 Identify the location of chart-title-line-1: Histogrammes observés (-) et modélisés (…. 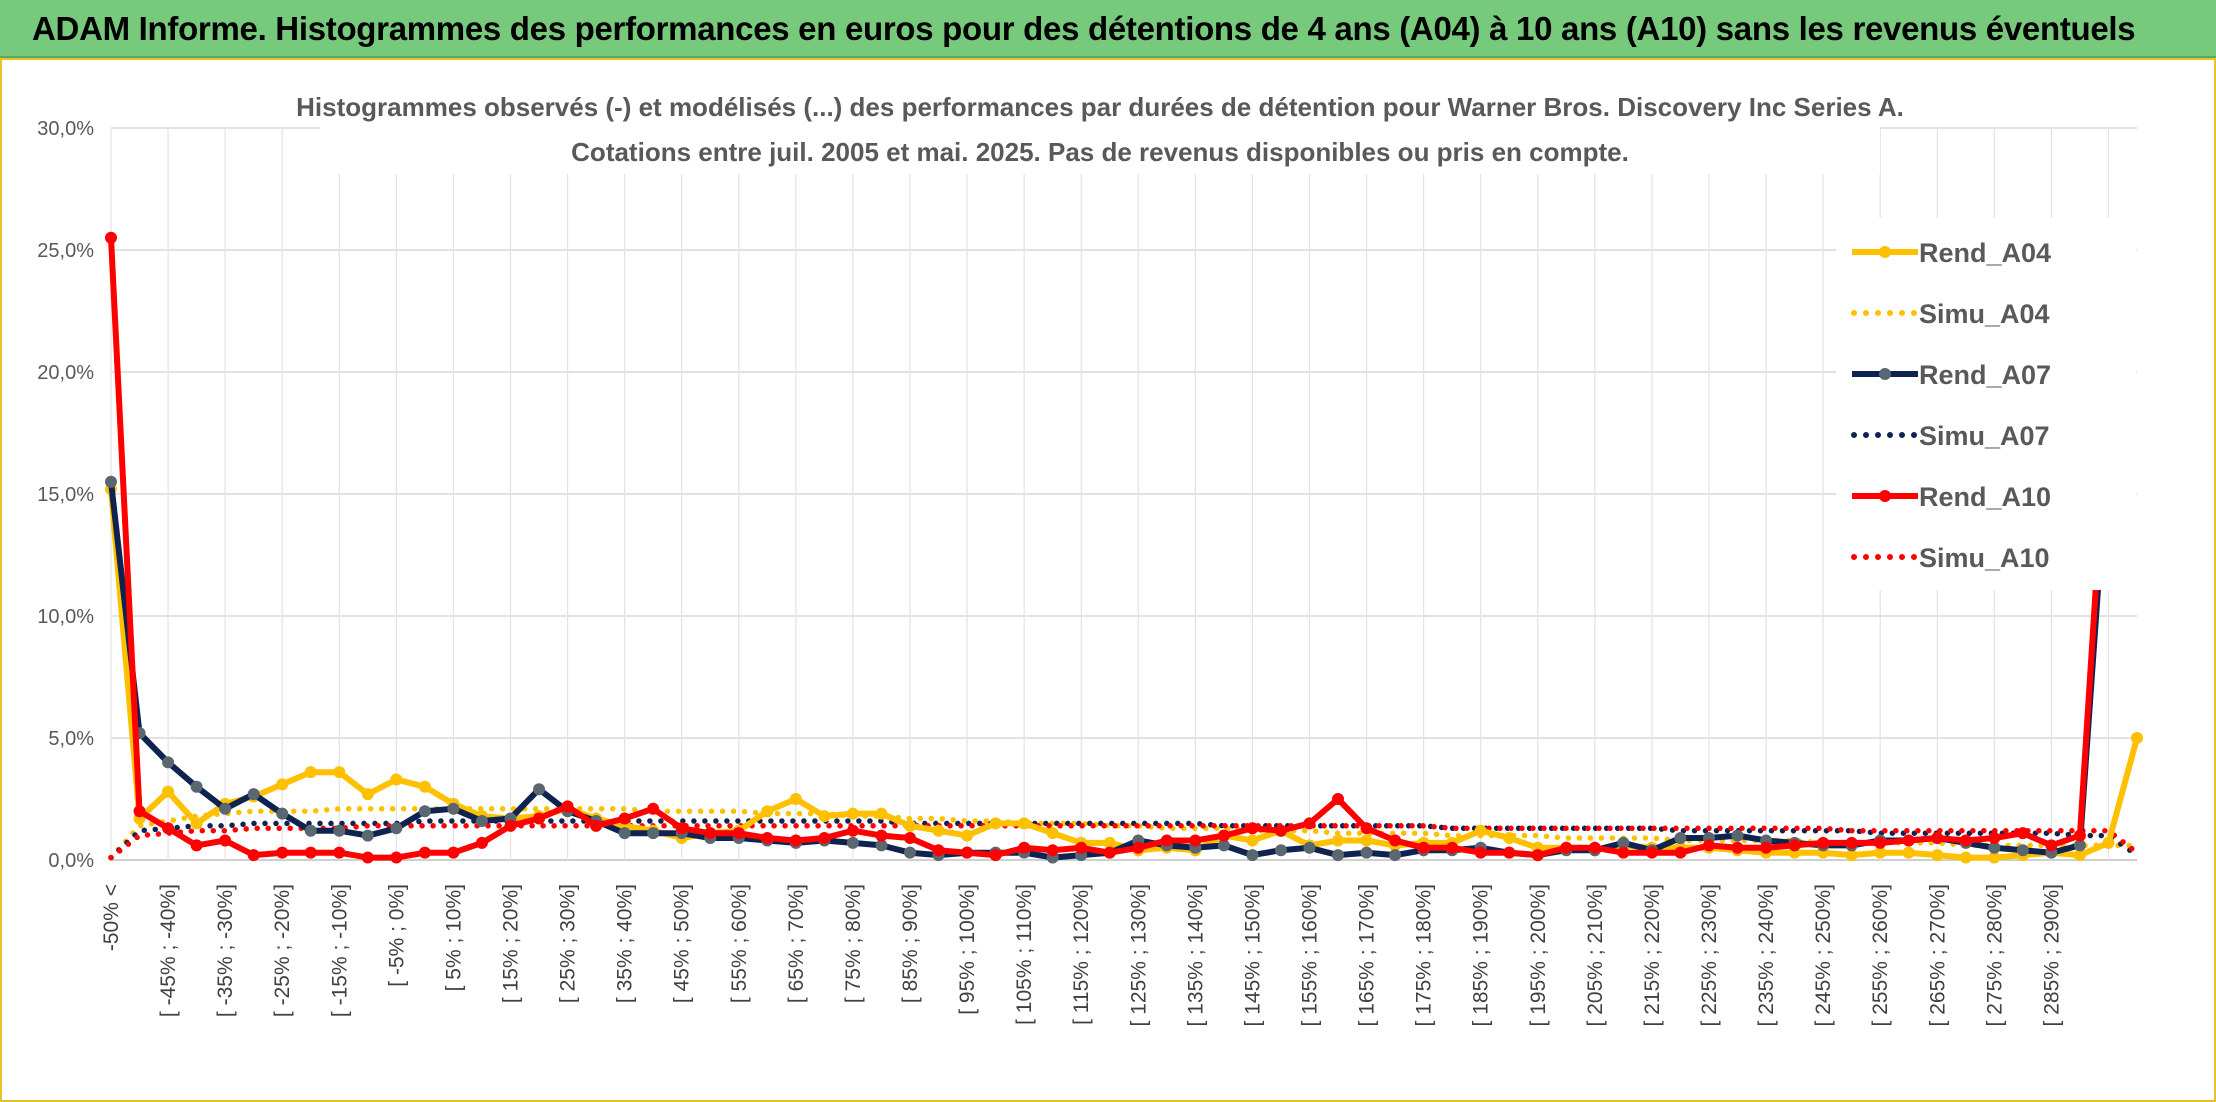
(1100, 107).